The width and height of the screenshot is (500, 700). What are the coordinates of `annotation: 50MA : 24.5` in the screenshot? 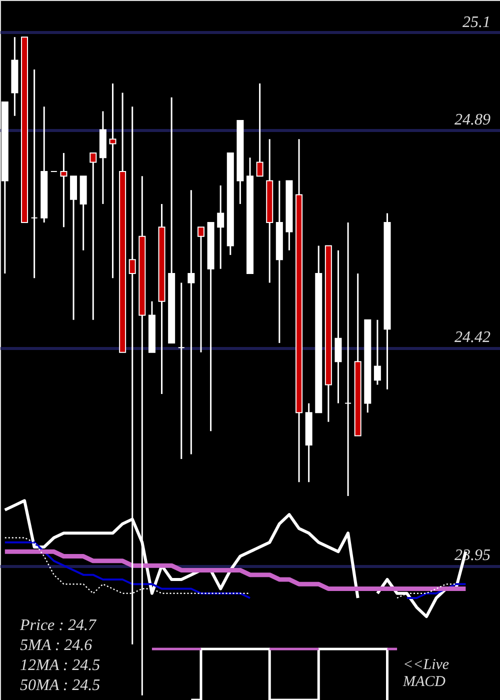 It's located at (60, 685).